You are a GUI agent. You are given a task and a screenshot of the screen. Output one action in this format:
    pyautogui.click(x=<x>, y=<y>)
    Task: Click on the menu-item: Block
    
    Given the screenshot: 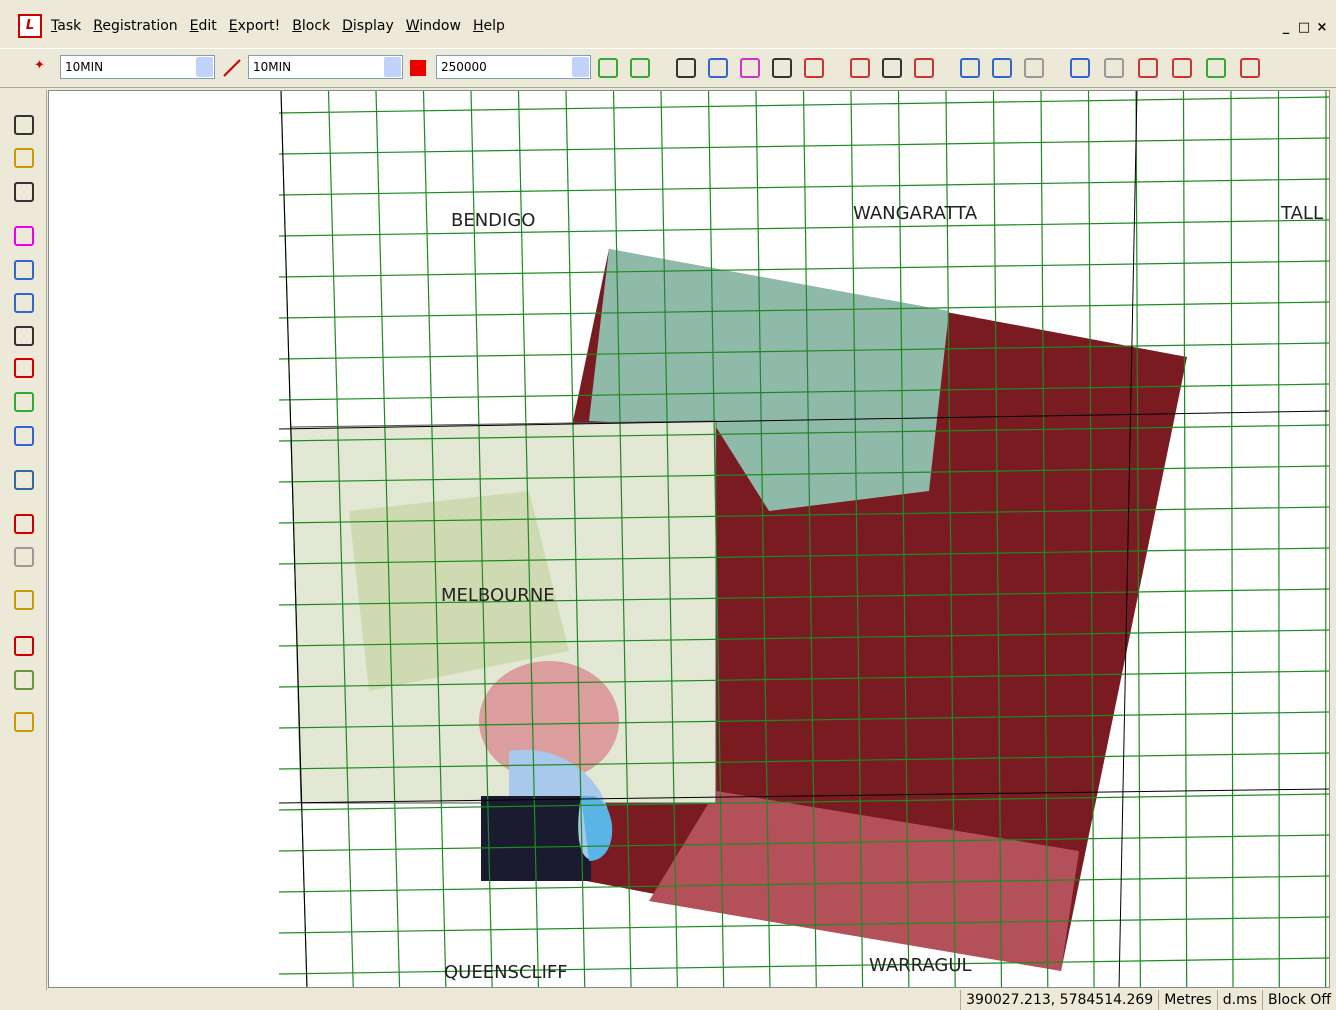 What is the action you would take?
    pyautogui.click(x=311, y=26)
    